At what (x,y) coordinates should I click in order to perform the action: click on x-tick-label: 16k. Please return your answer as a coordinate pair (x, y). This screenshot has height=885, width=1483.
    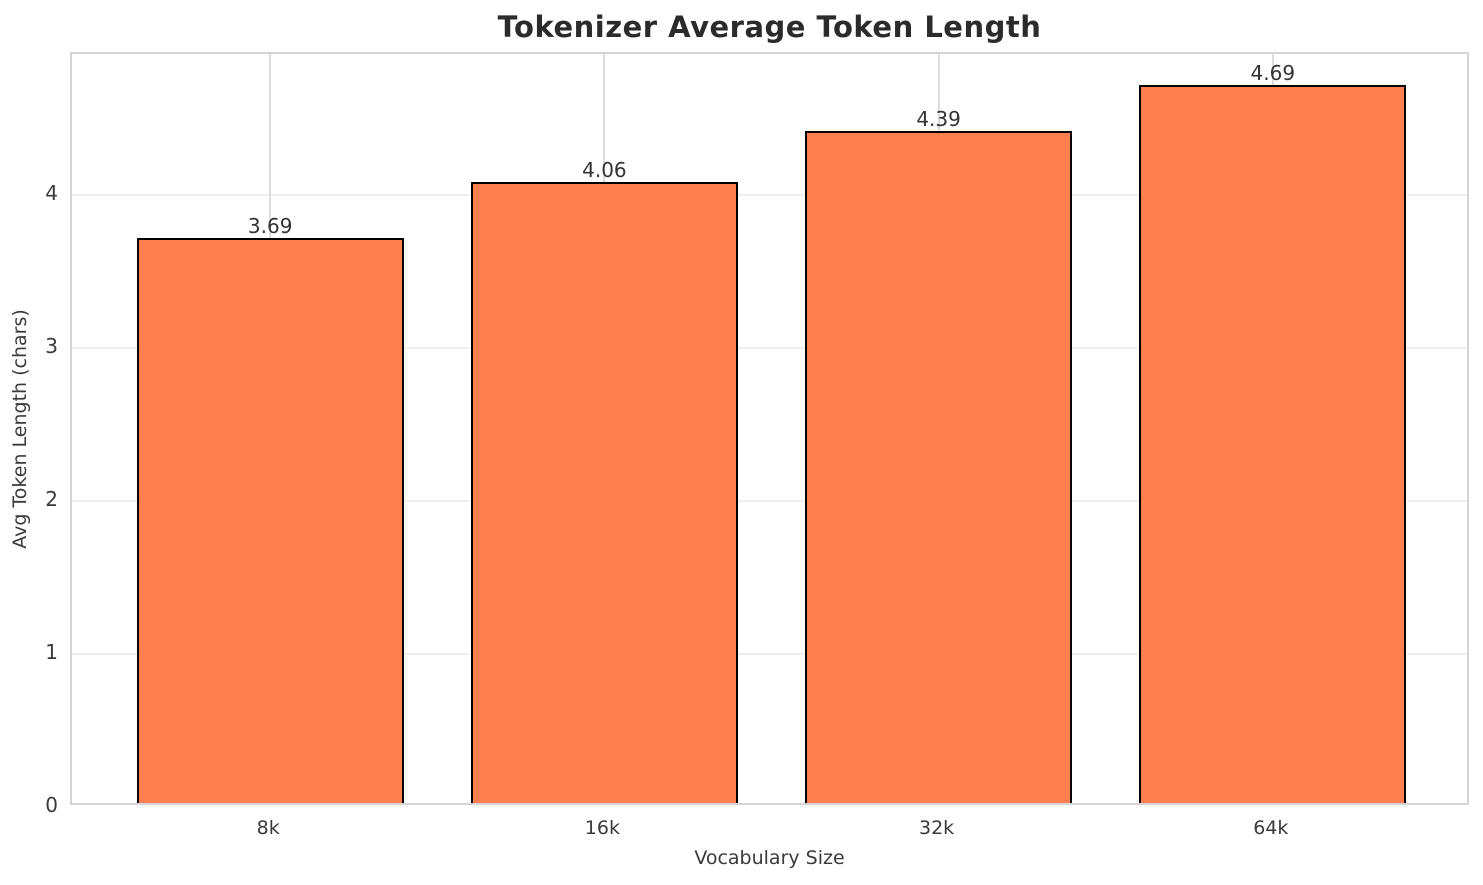
    Looking at the image, I should click on (602, 828).